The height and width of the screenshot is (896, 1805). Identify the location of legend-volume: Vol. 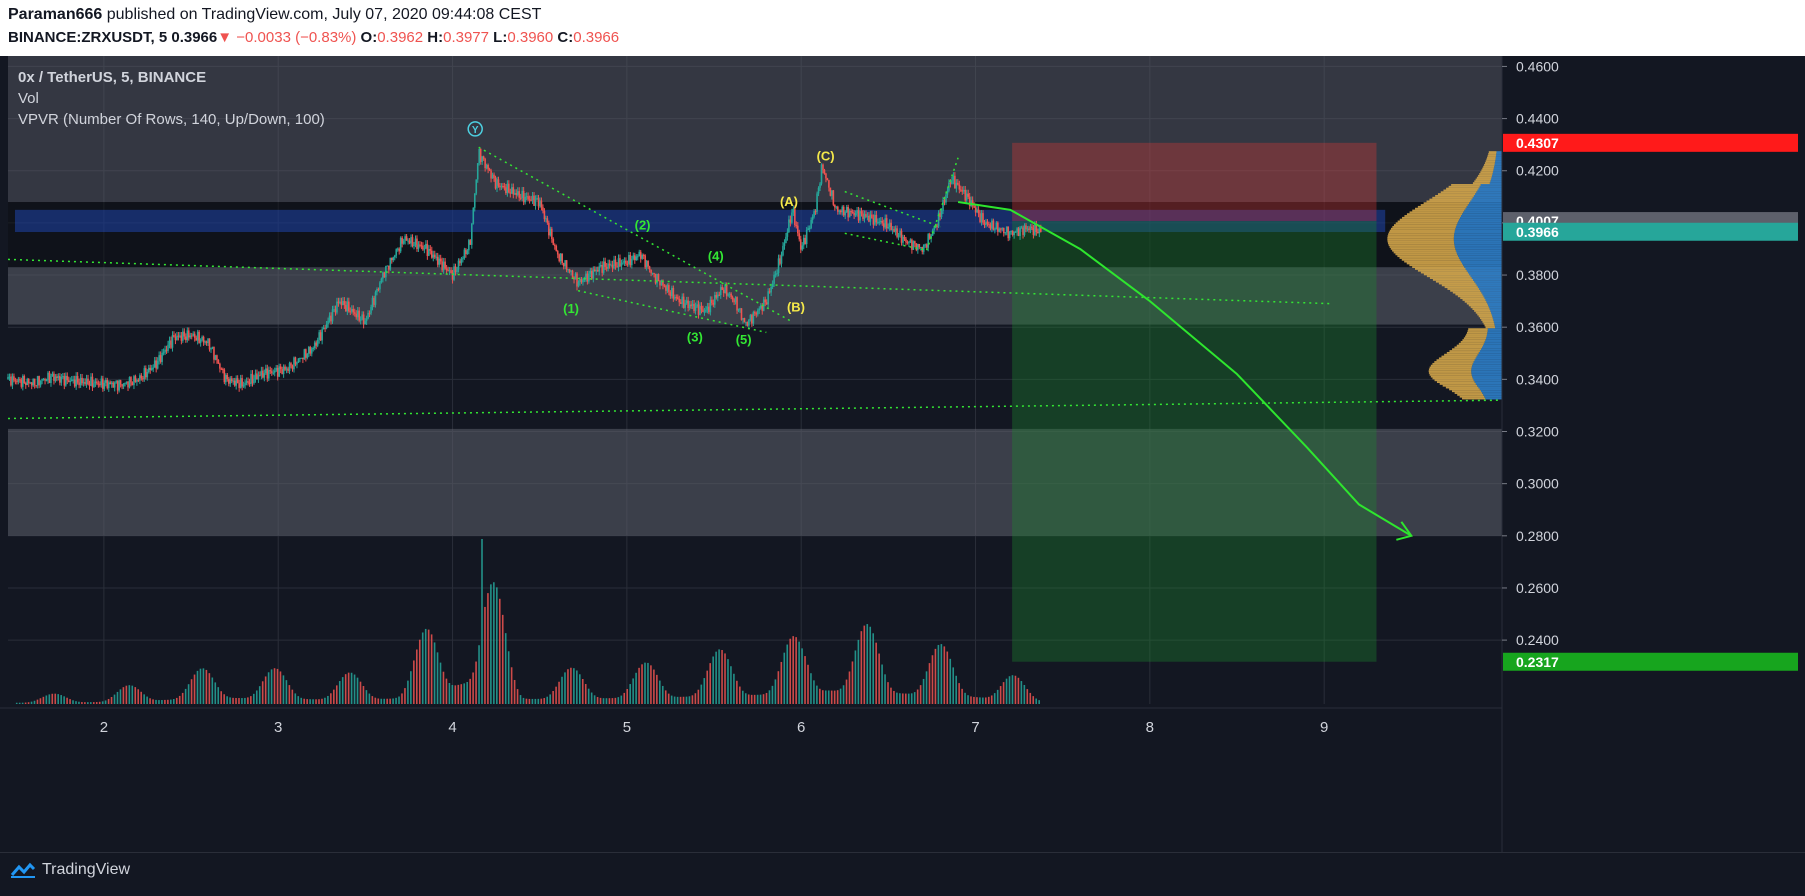
(28, 98).